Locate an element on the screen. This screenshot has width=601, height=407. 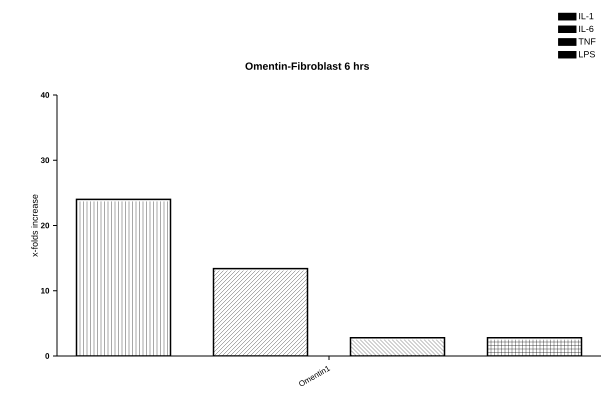
legend-label: TNF is located at coordinates (587, 41).